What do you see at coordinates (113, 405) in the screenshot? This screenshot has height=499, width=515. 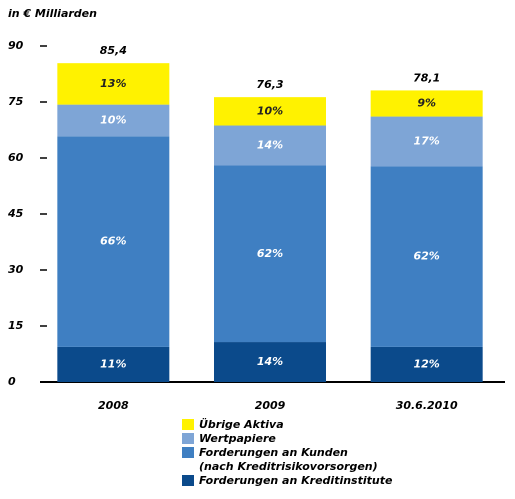 I see `x-tick-label: 2008` at bounding box center [113, 405].